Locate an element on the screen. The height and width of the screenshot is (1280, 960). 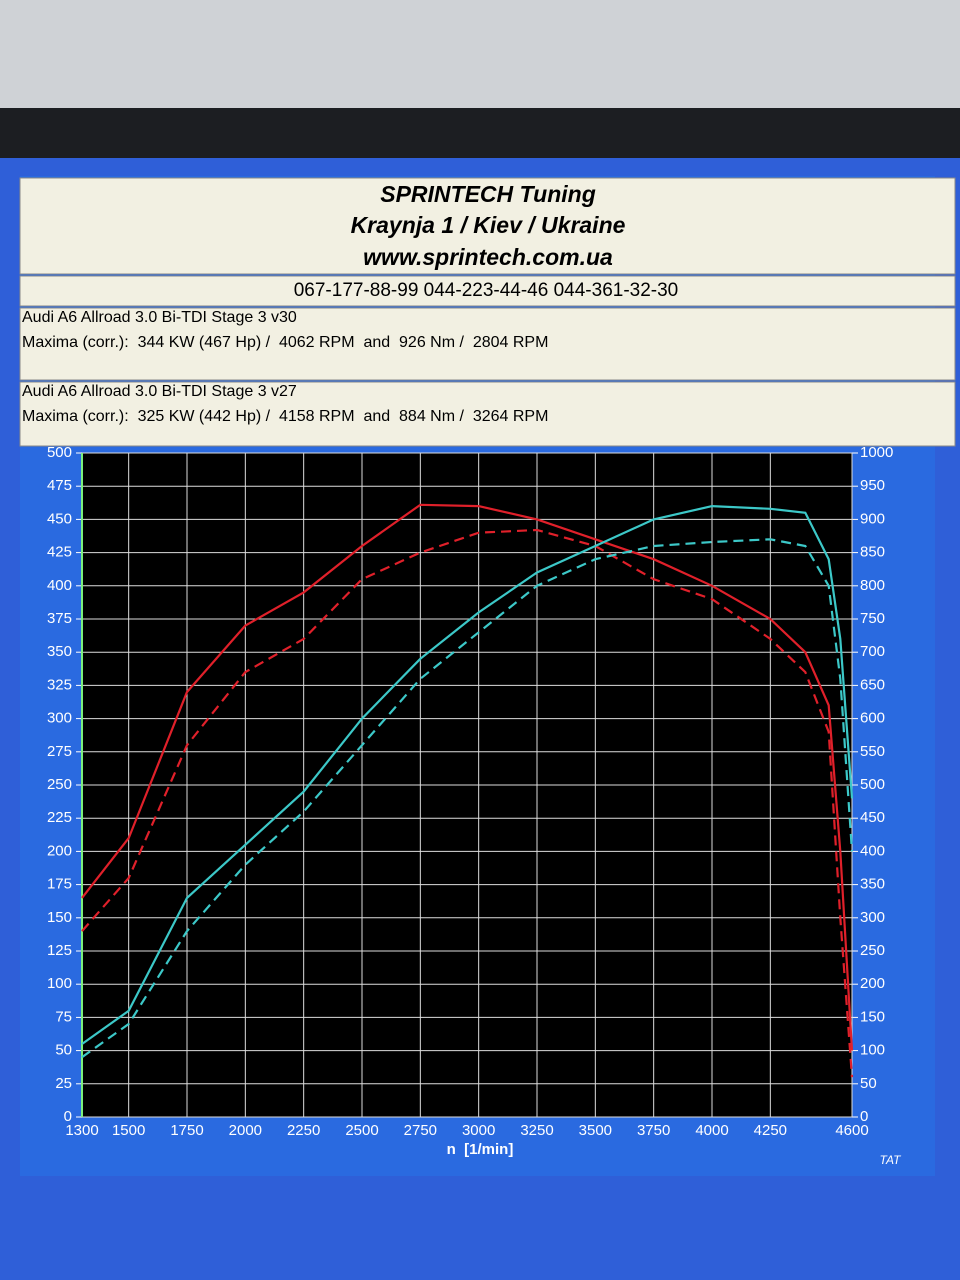
y-tick-label: 225 is located at coordinates (59, 817).